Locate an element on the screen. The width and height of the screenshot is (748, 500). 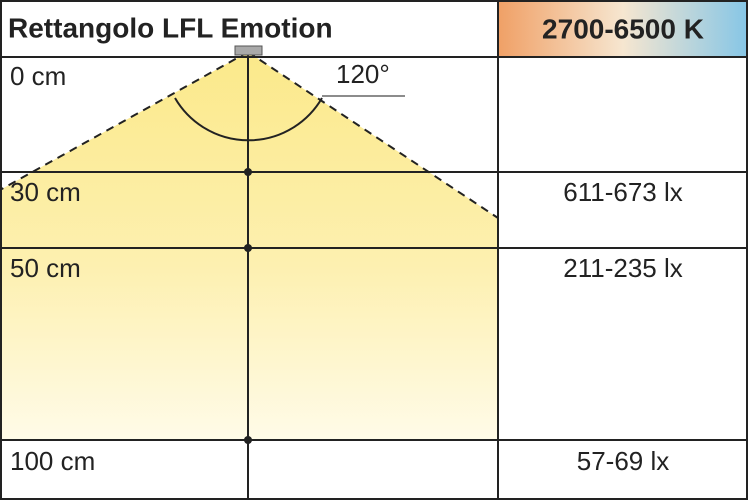
angle-arc is located at coordinates (248, 119).